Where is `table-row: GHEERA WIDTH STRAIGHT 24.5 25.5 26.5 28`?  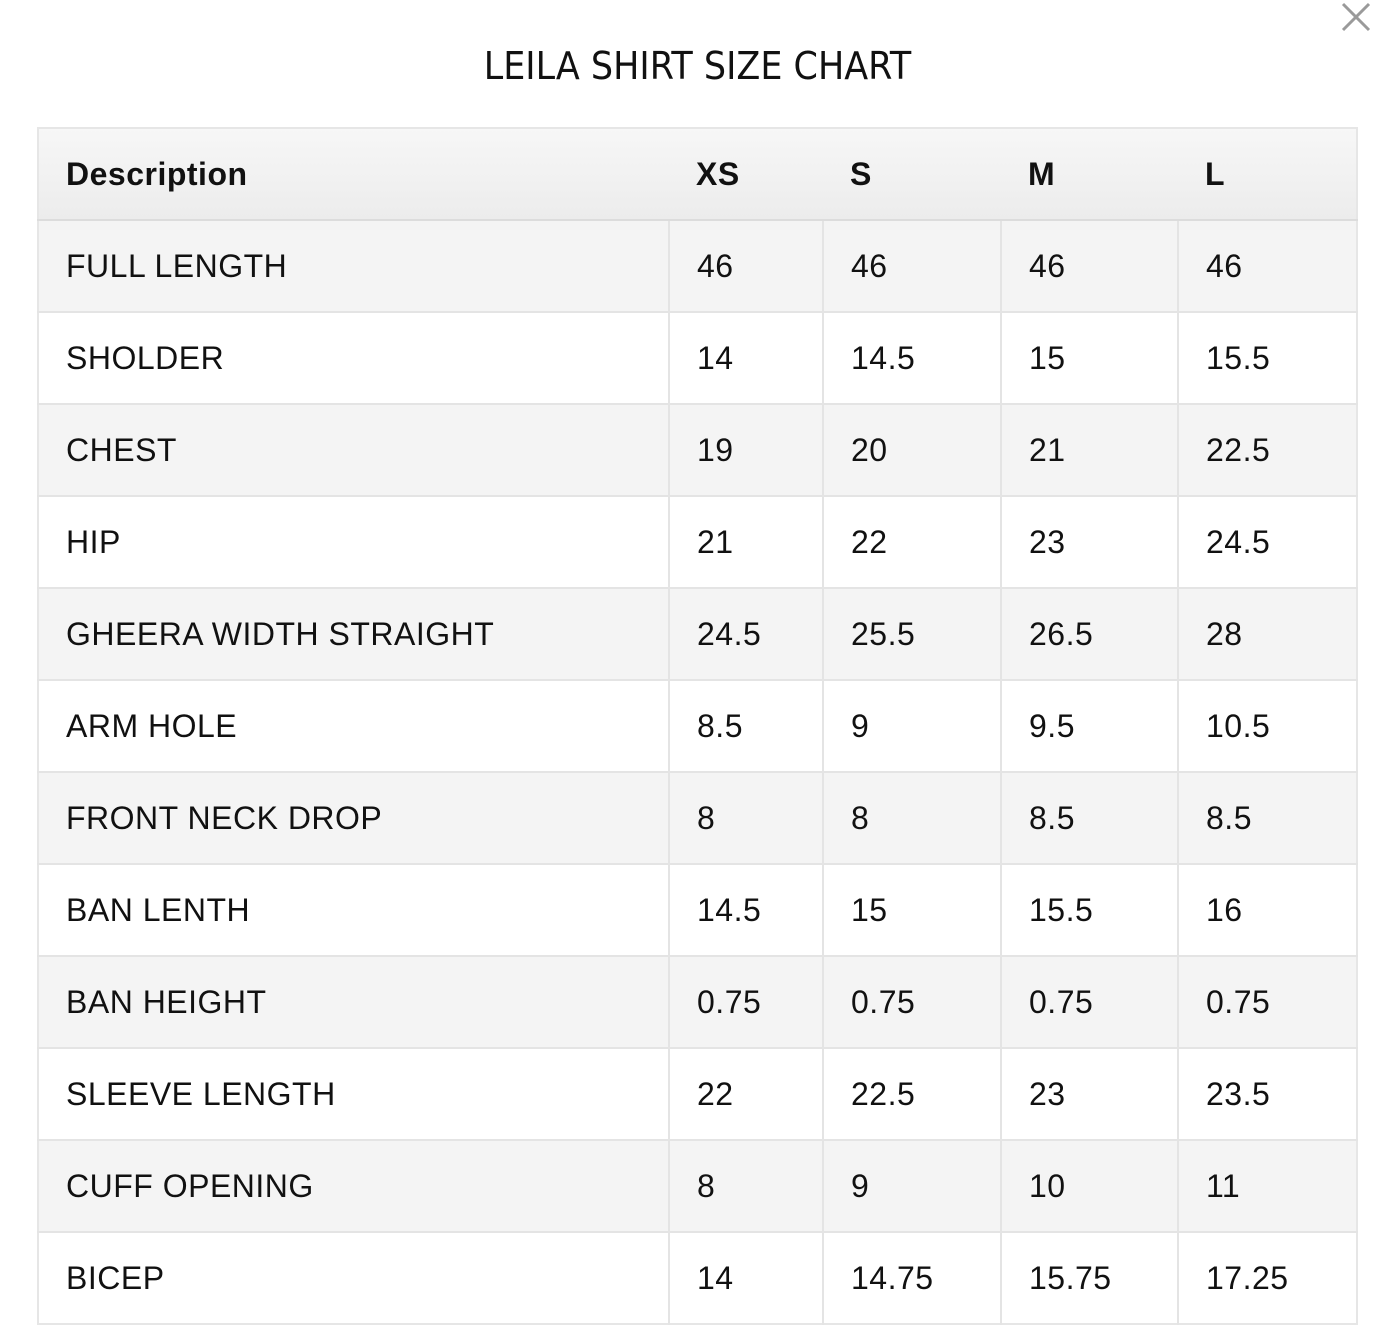
table-row: GHEERA WIDTH STRAIGHT 24.5 25.5 26.5 28 is located at coordinates (697, 633).